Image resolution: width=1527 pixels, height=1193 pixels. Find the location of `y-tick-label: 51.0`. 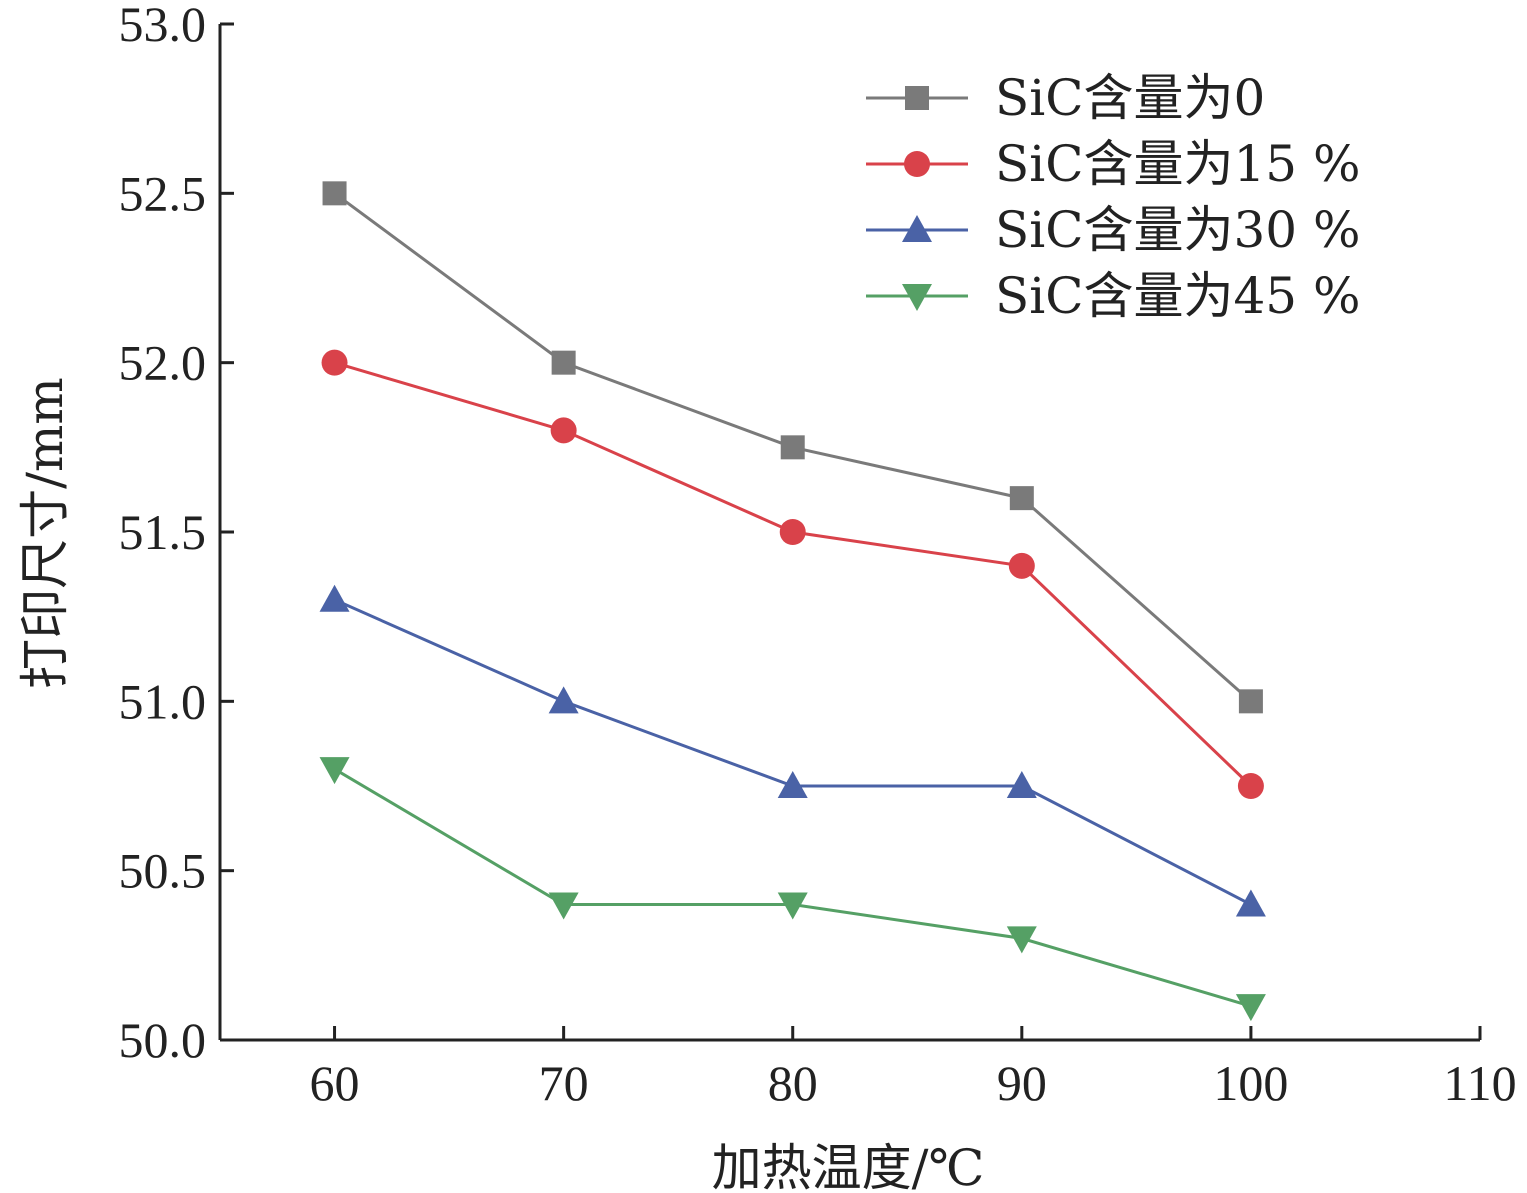

y-tick-label: 51.0 is located at coordinates (163, 701).